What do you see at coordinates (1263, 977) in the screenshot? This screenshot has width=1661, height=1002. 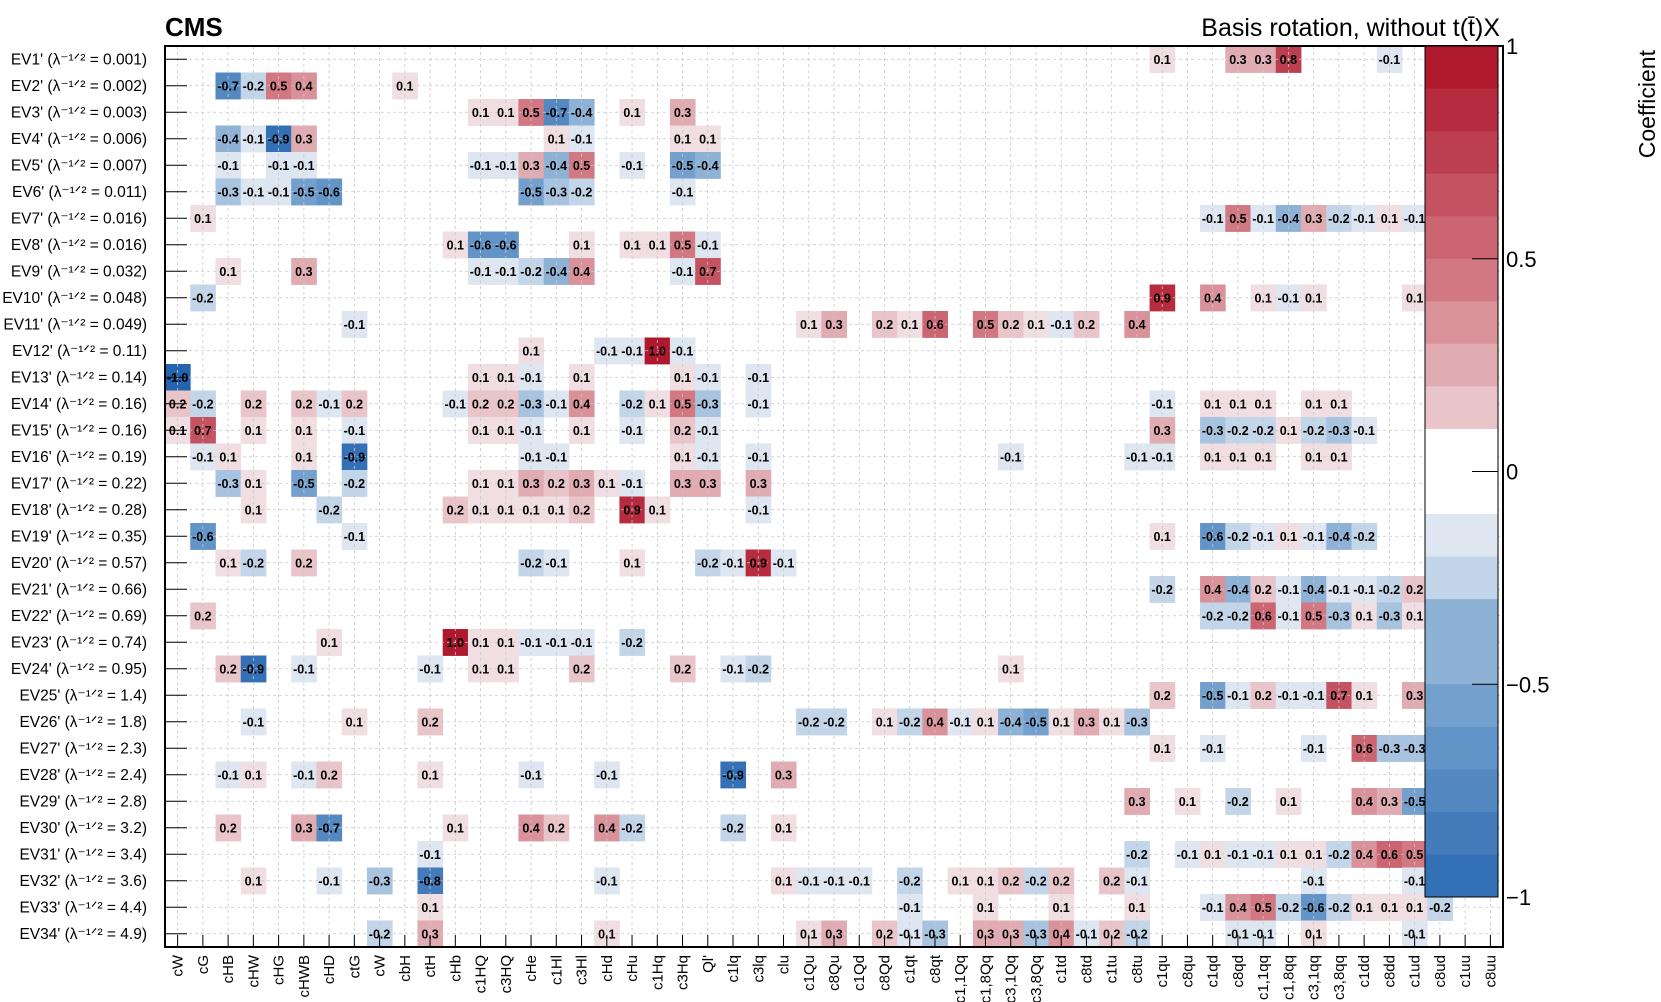 I see `column-label: c1,1qq` at bounding box center [1263, 977].